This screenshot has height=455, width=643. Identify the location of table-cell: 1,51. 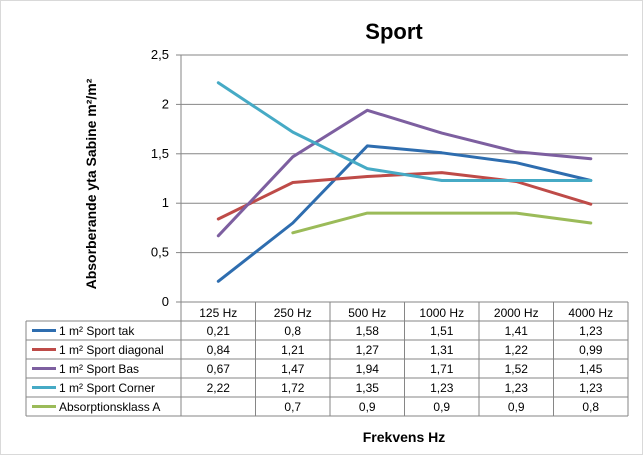
(442, 331).